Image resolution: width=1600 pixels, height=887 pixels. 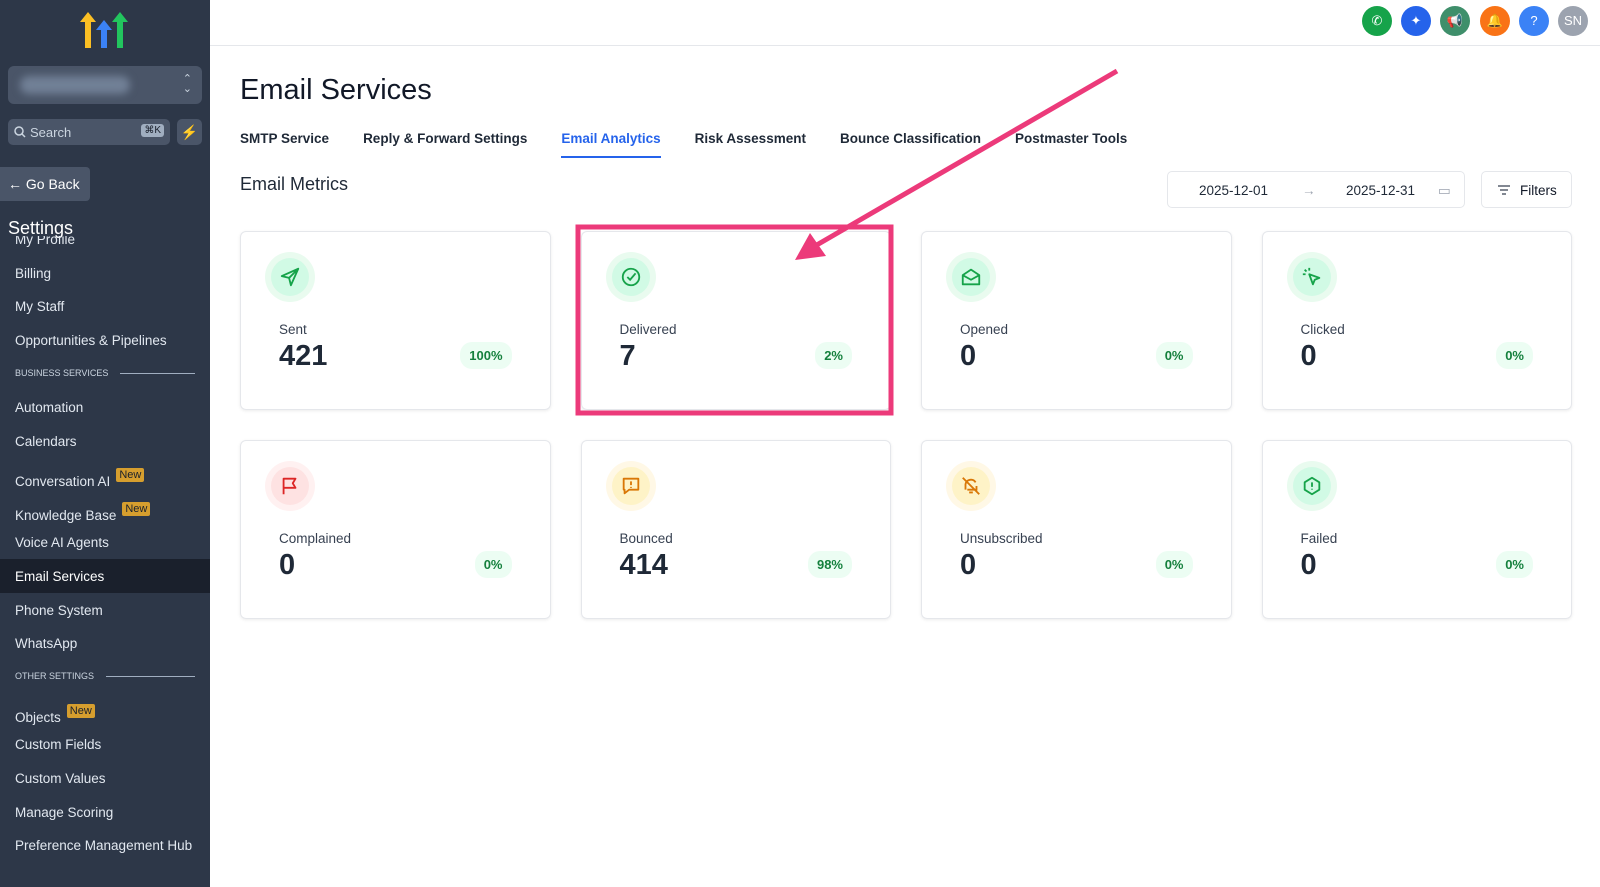 I want to click on nav-label: WhatsApp, so click(x=46, y=644).